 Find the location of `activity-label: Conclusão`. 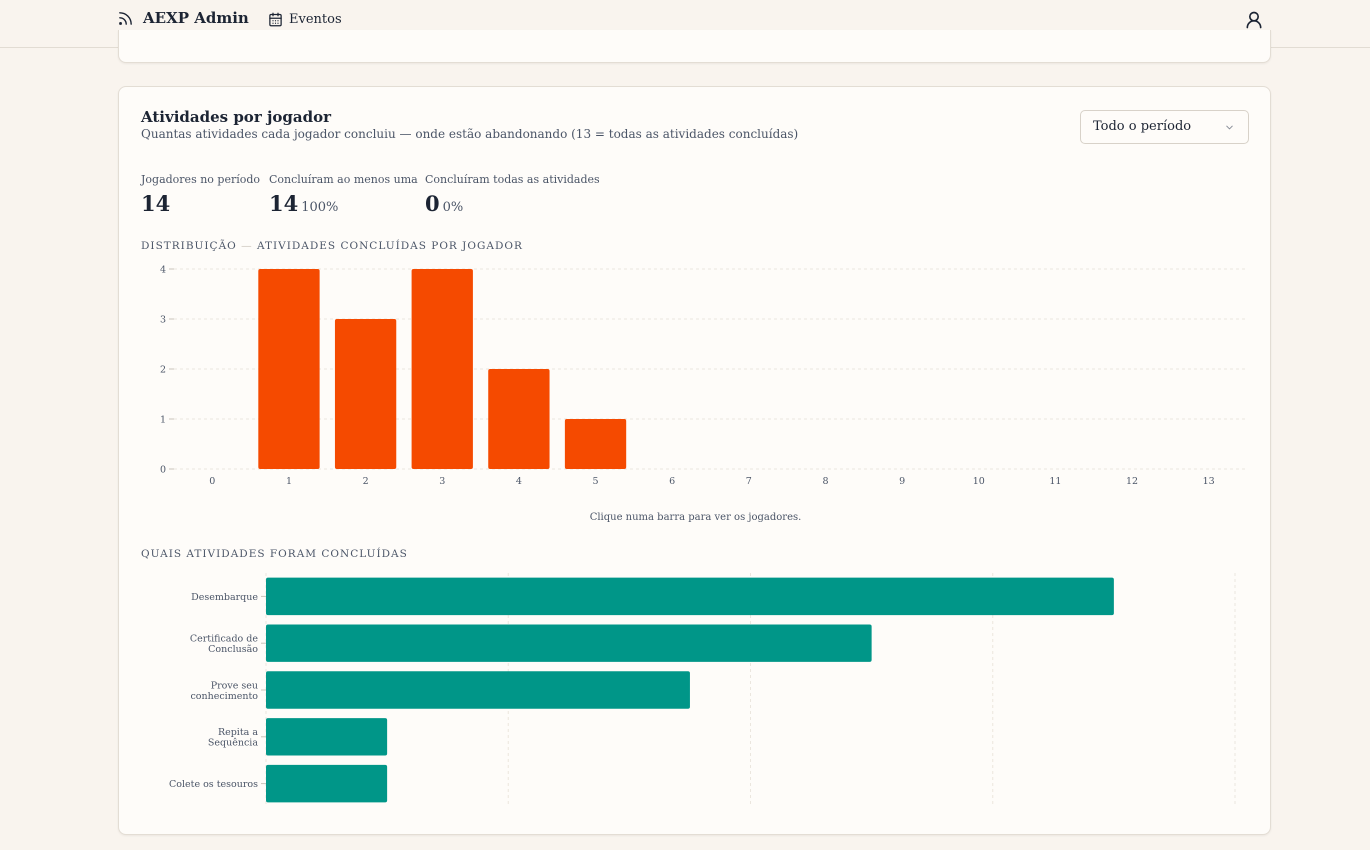

activity-label: Conclusão is located at coordinates (233, 649).